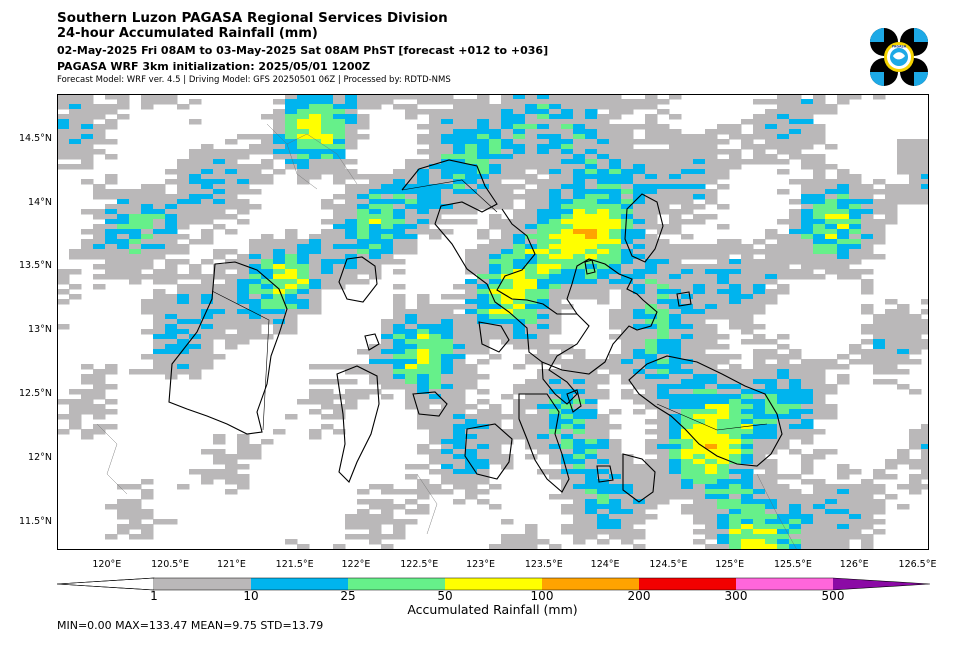 The image size is (955, 645). What do you see at coordinates (684, 299) in the screenshot?
I see `rapu-rapu-outline` at bounding box center [684, 299].